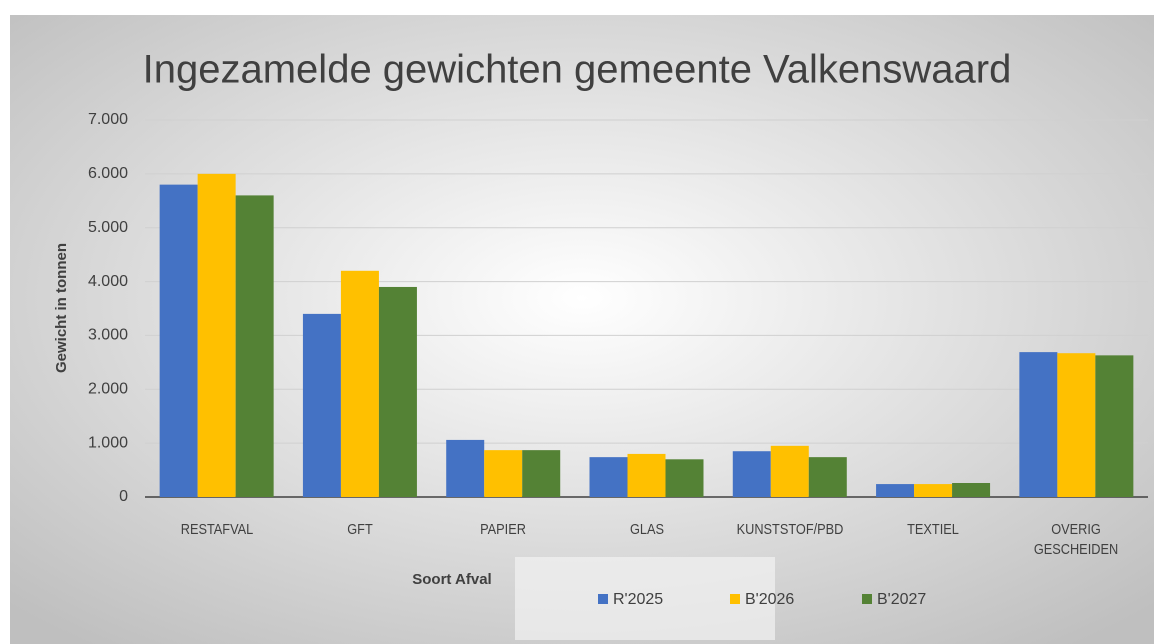  What do you see at coordinates (638, 599) in the screenshot?
I see `legend-label: R'2025` at bounding box center [638, 599].